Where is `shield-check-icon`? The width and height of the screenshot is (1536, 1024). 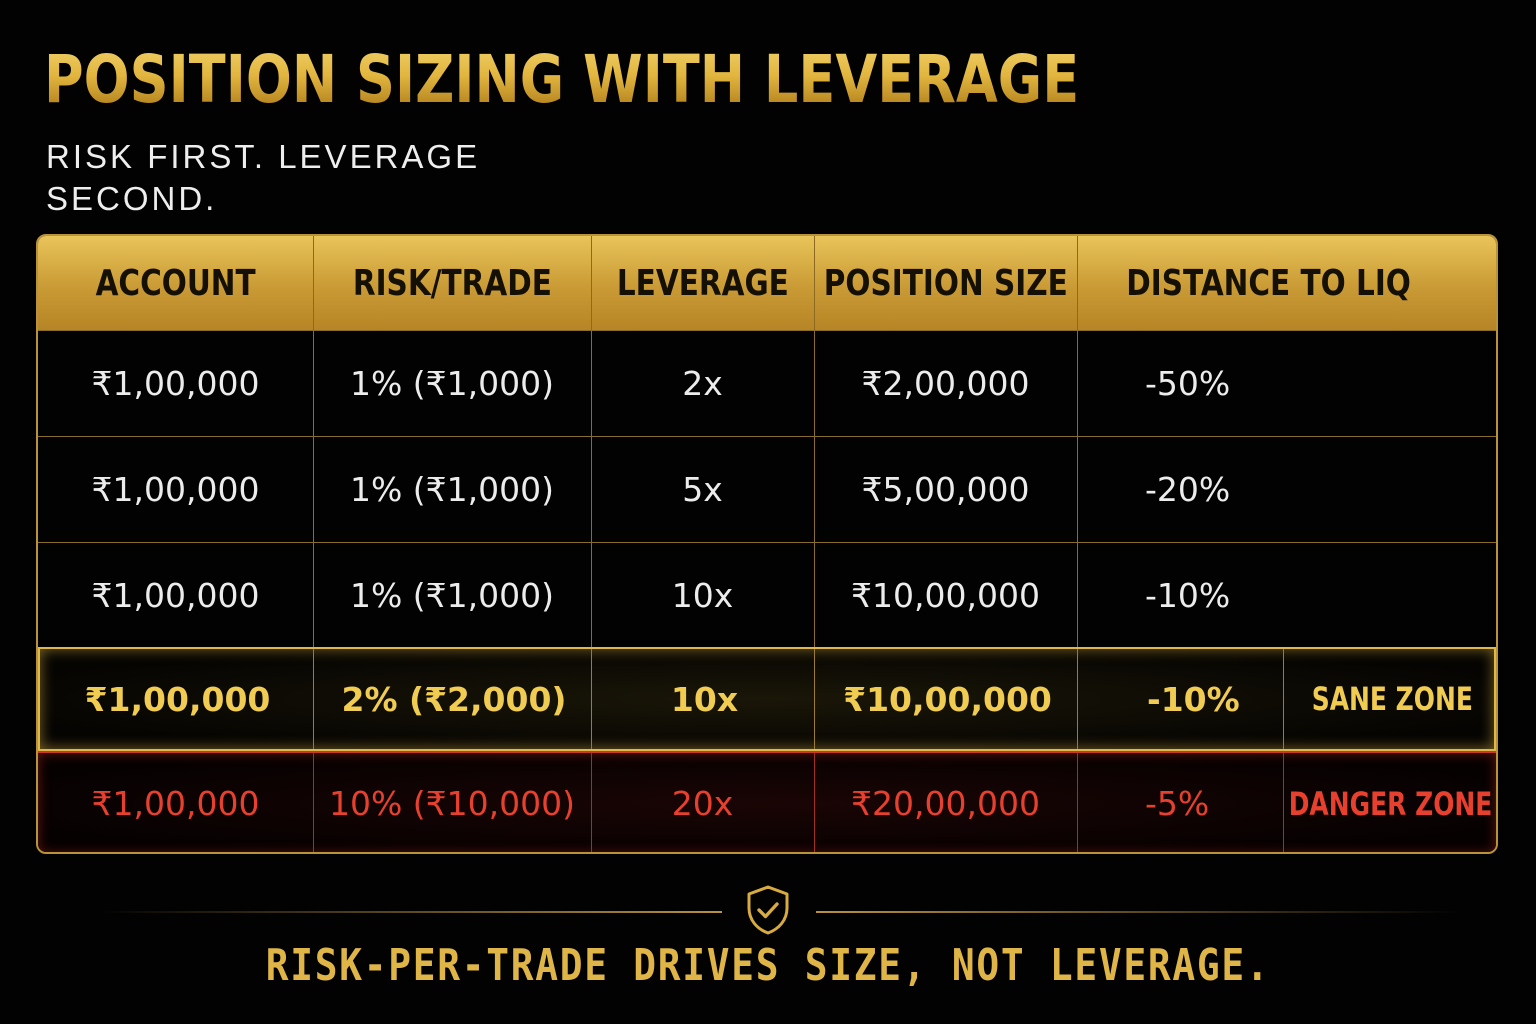 shield-check-icon is located at coordinates (768, 910).